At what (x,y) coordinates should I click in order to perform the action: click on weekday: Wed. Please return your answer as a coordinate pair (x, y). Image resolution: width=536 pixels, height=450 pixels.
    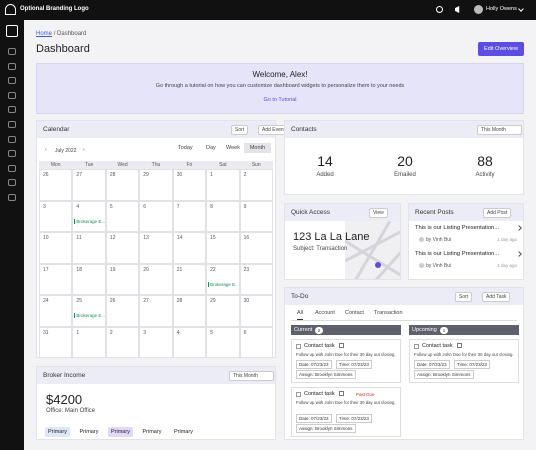
    Looking at the image, I should click on (122, 165).